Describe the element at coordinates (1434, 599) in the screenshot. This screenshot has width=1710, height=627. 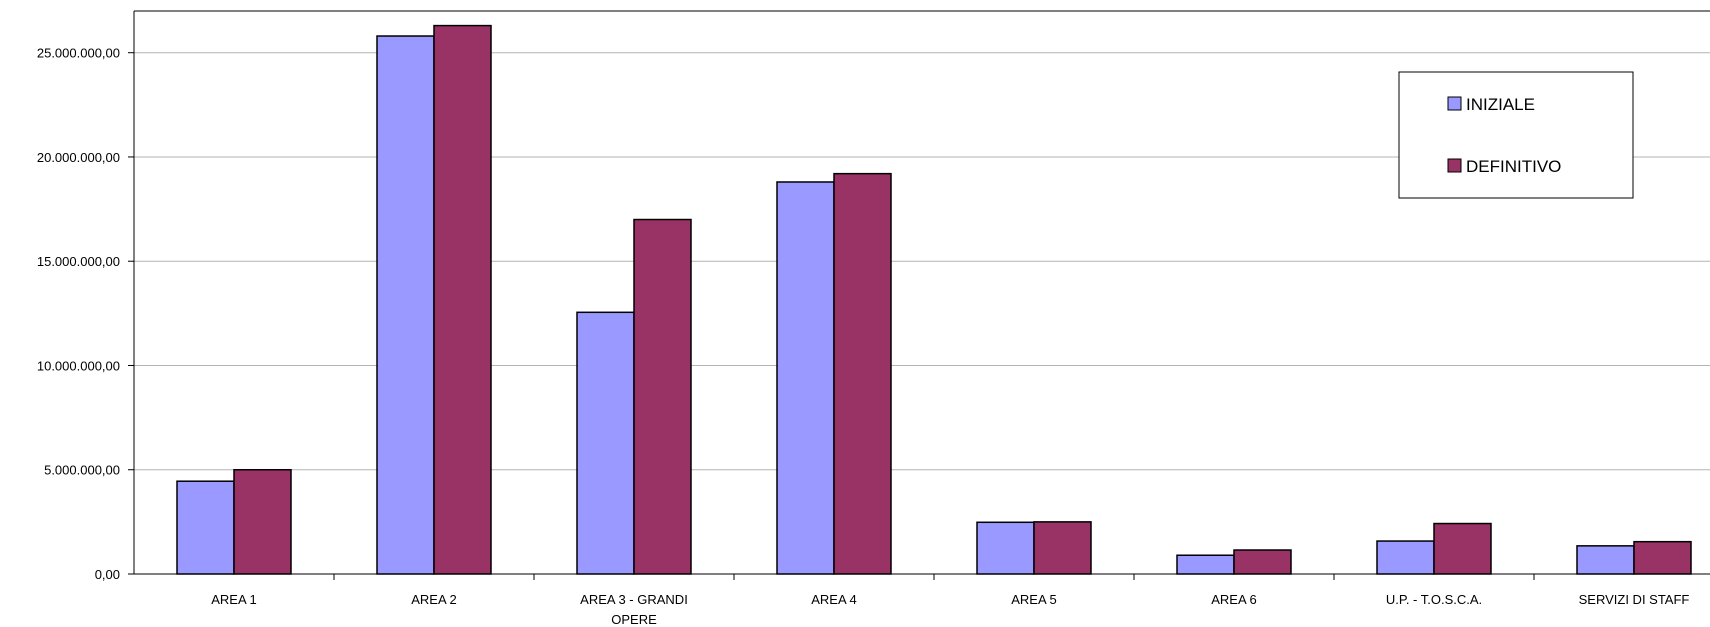
I see `x-category-label: U.P. - T.O.S.C.A.` at that location.